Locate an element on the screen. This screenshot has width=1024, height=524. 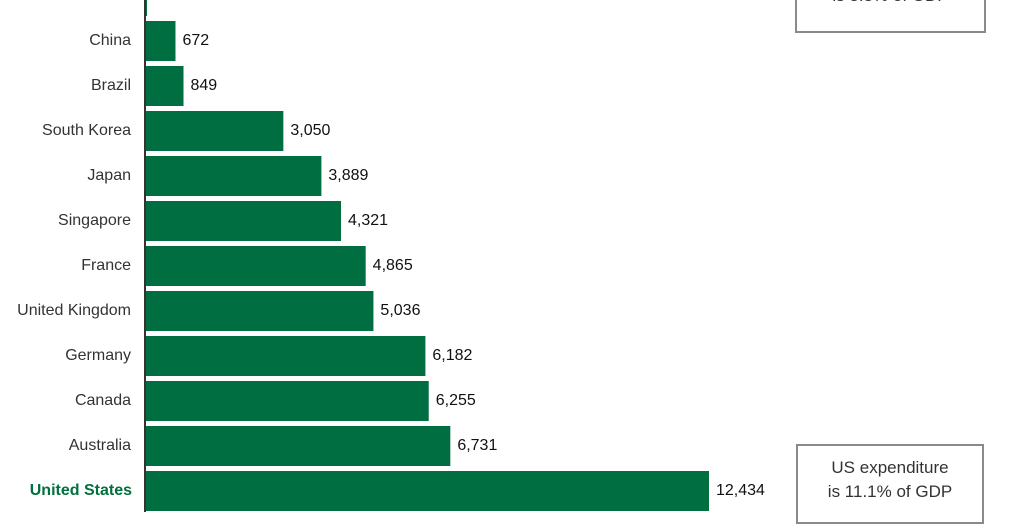
category-label-germany: Germany is located at coordinates (98, 355).